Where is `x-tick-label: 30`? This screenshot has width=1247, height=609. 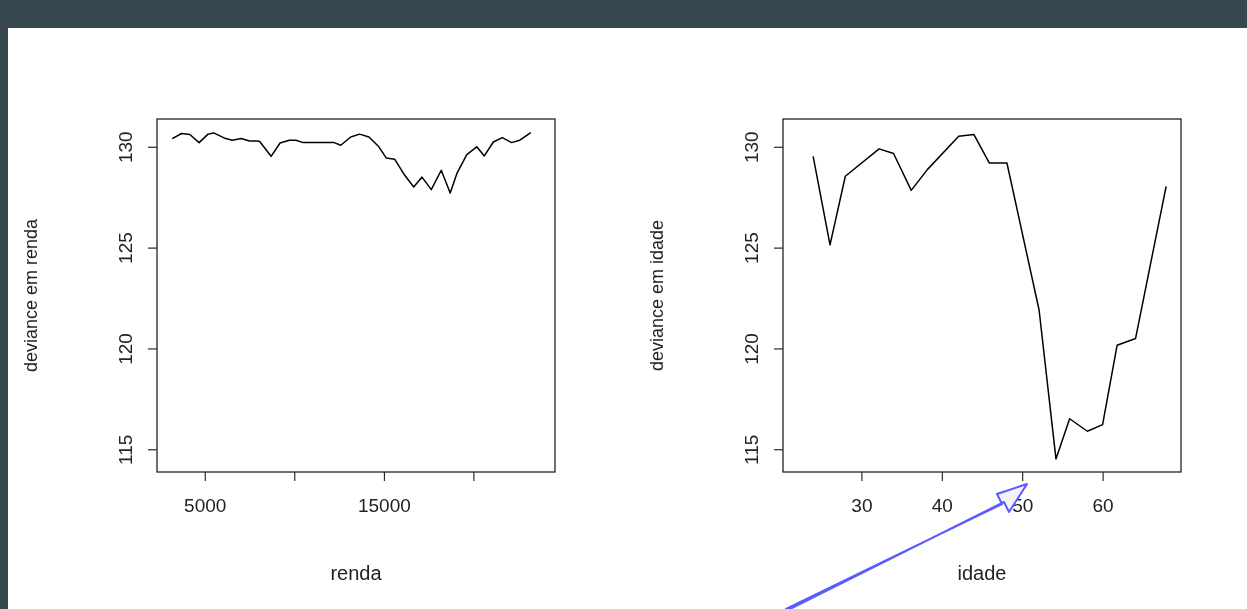 x-tick-label: 30 is located at coordinates (862, 506).